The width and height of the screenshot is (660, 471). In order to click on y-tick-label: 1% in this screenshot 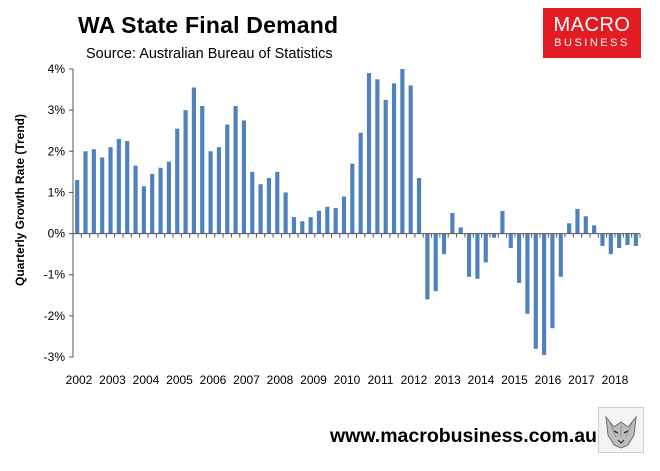, I will do `click(57, 192)`.